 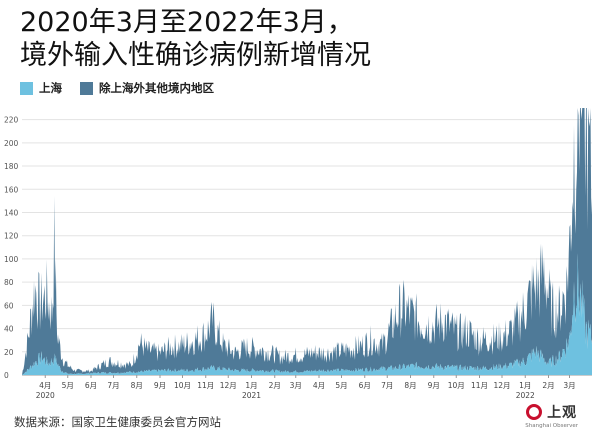 What do you see at coordinates (11, 212) in the screenshot?
I see `y-tick-label: 140` at bounding box center [11, 212].